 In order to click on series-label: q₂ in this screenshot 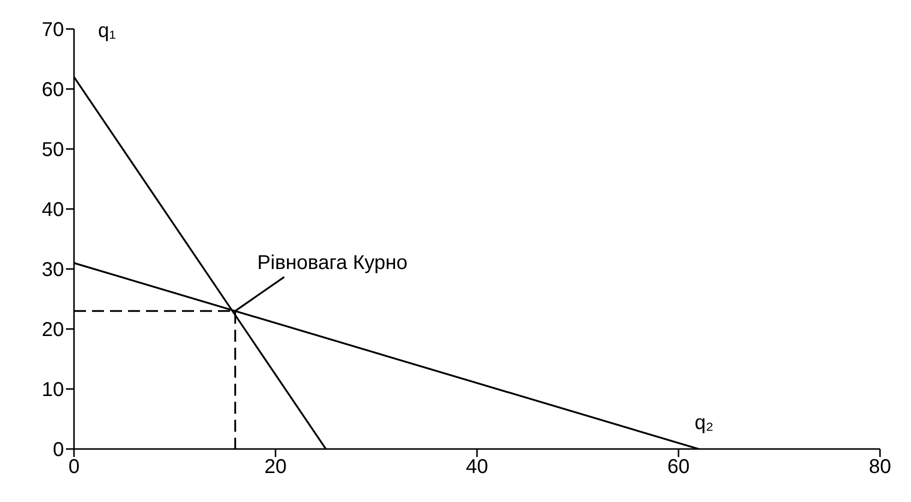, I will do `click(704, 423)`.